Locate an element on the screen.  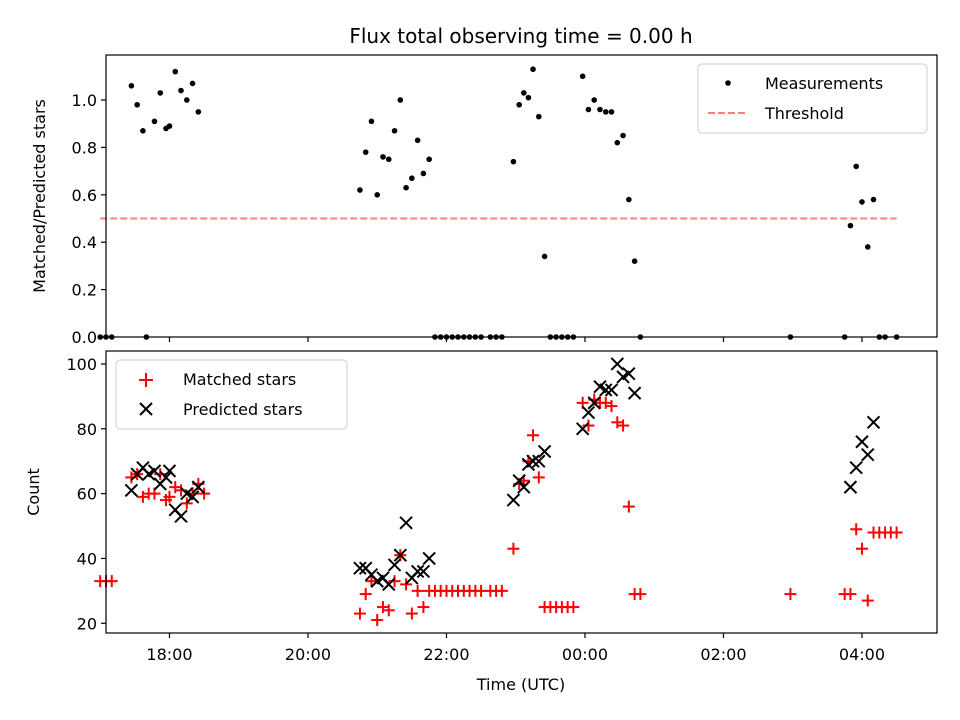
top-y-tick-label: 0.8 is located at coordinates (84, 147).